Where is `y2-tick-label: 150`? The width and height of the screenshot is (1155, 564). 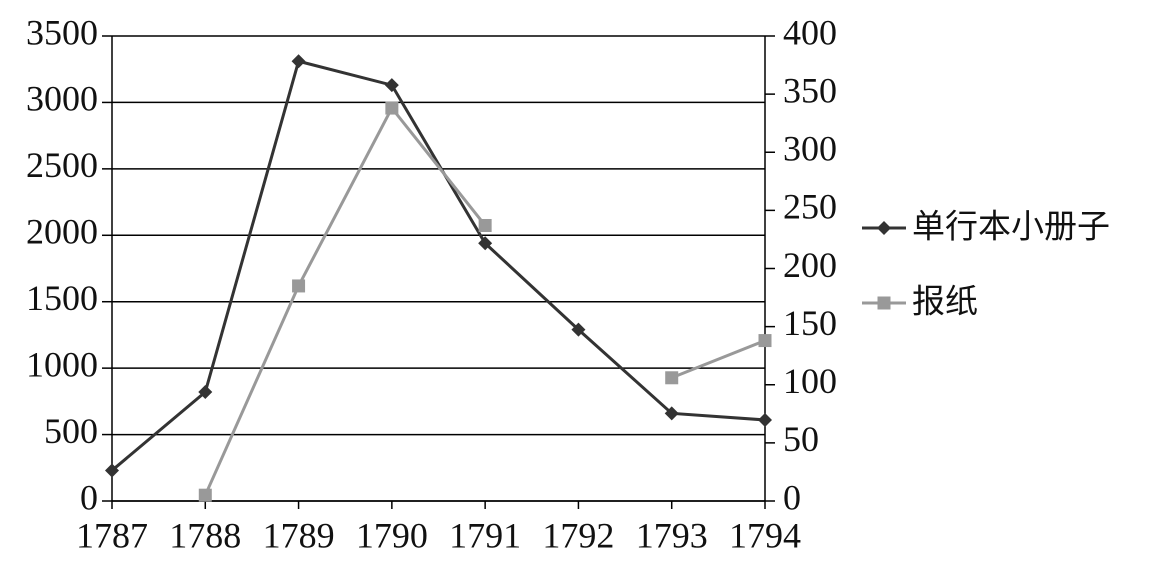
y2-tick-label: 150 is located at coordinates (810, 323).